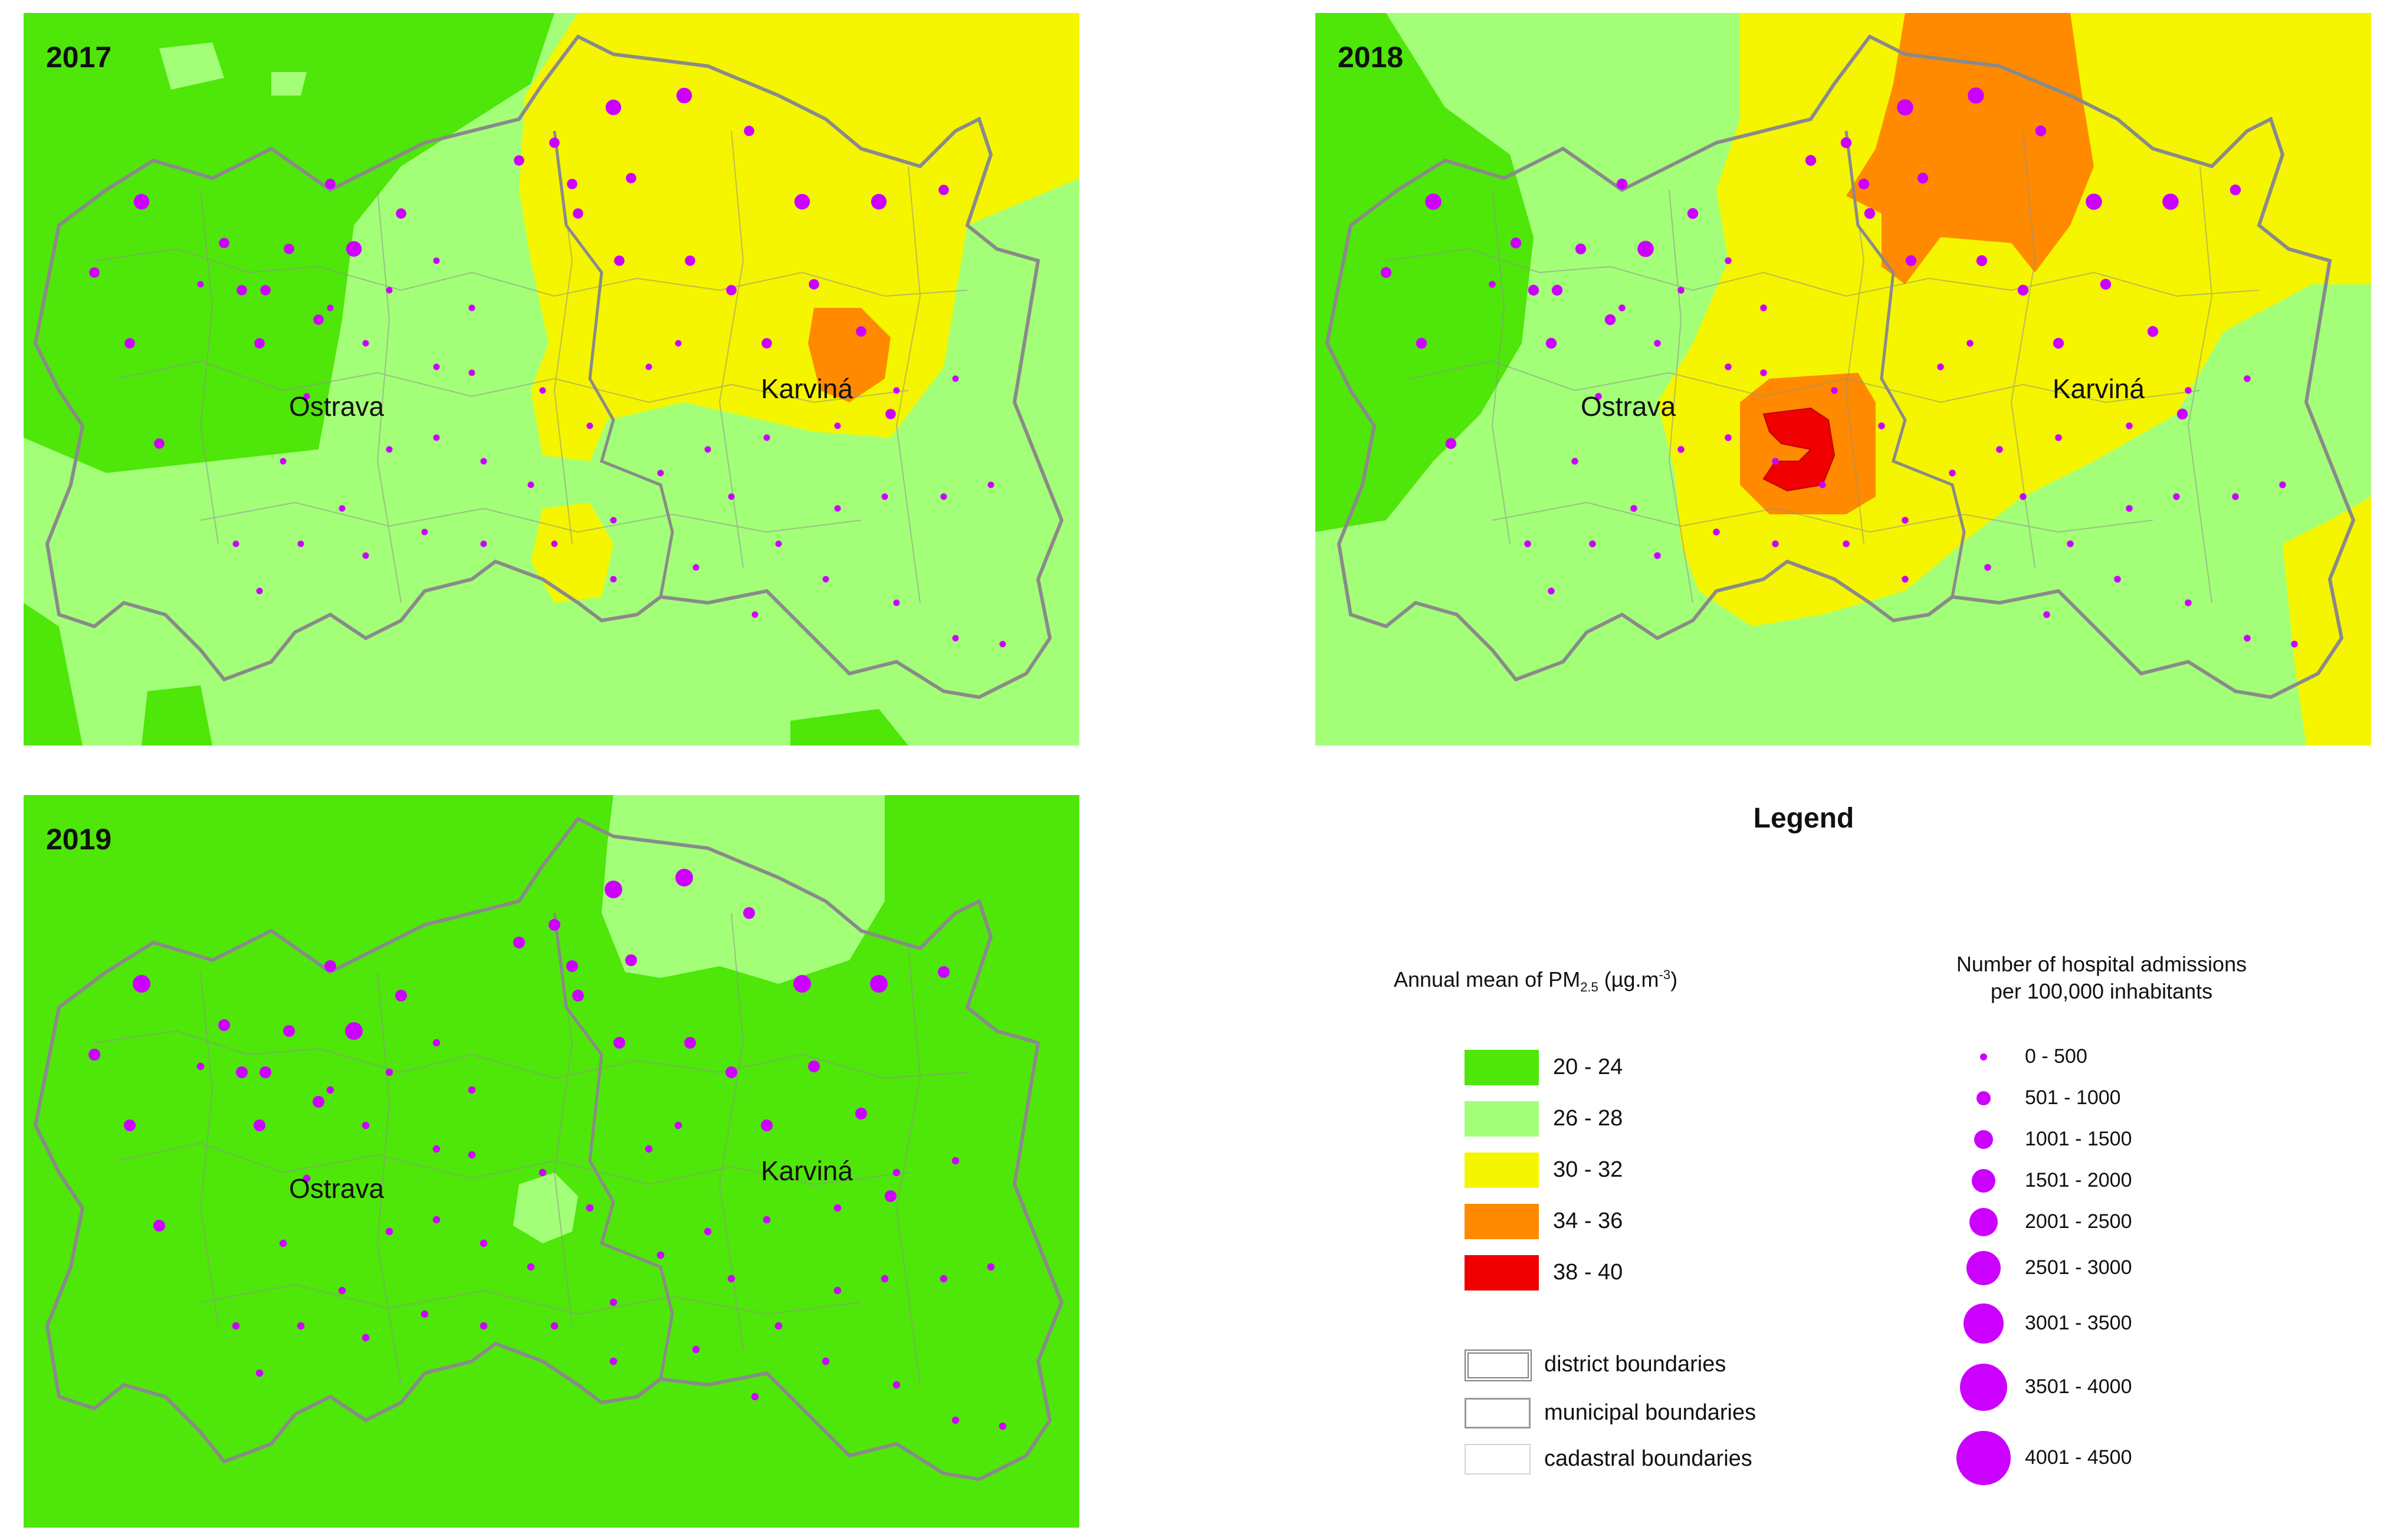 This screenshot has width=2387, height=1540. What do you see at coordinates (807, 388) in the screenshot?
I see `city-label-karvina: Karviná` at bounding box center [807, 388].